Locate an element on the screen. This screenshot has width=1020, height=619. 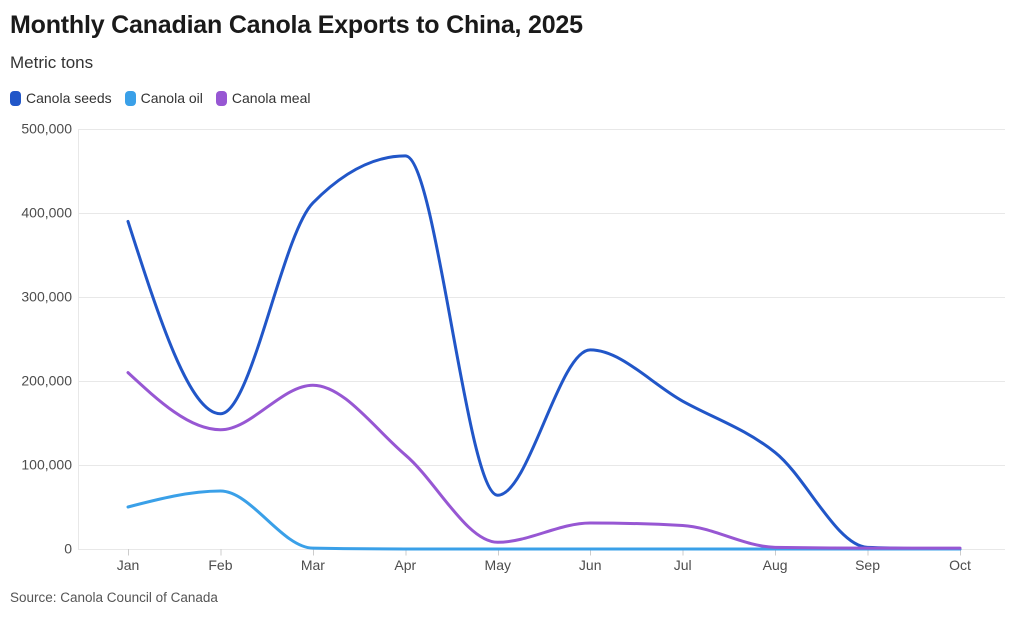
x-axis-label: Feb is located at coordinates (220, 565).